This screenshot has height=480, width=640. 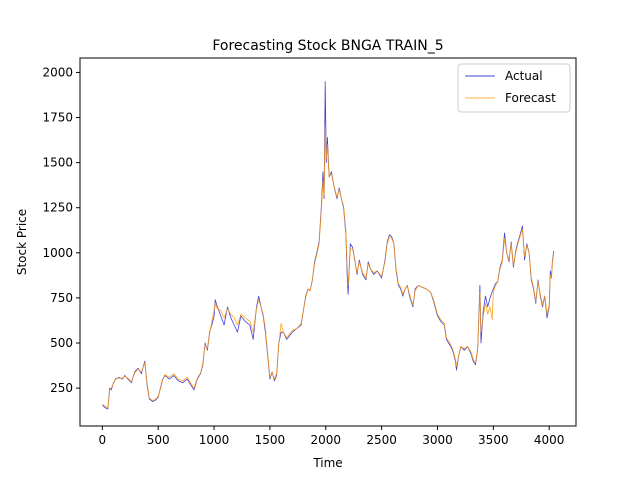 What do you see at coordinates (158, 440) in the screenshot?
I see `x-tick-label: 500` at bounding box center [158, 440].